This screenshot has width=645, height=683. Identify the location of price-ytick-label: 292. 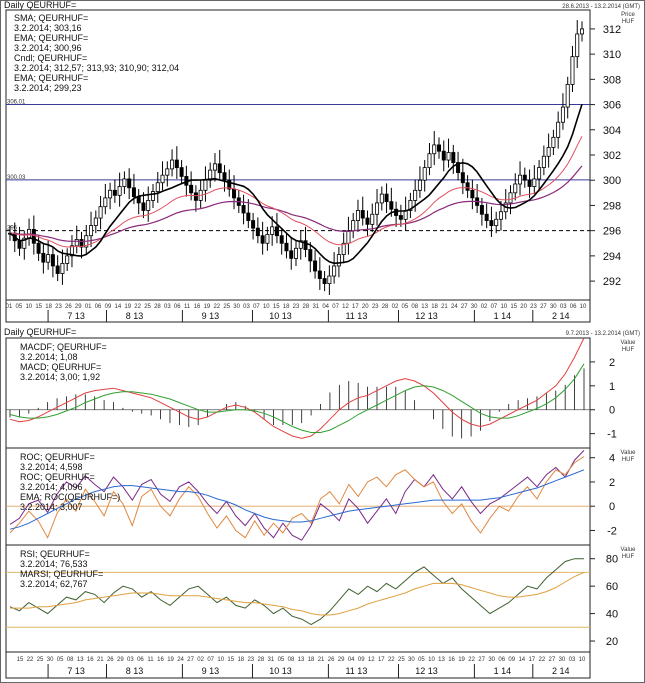
(612, 282).